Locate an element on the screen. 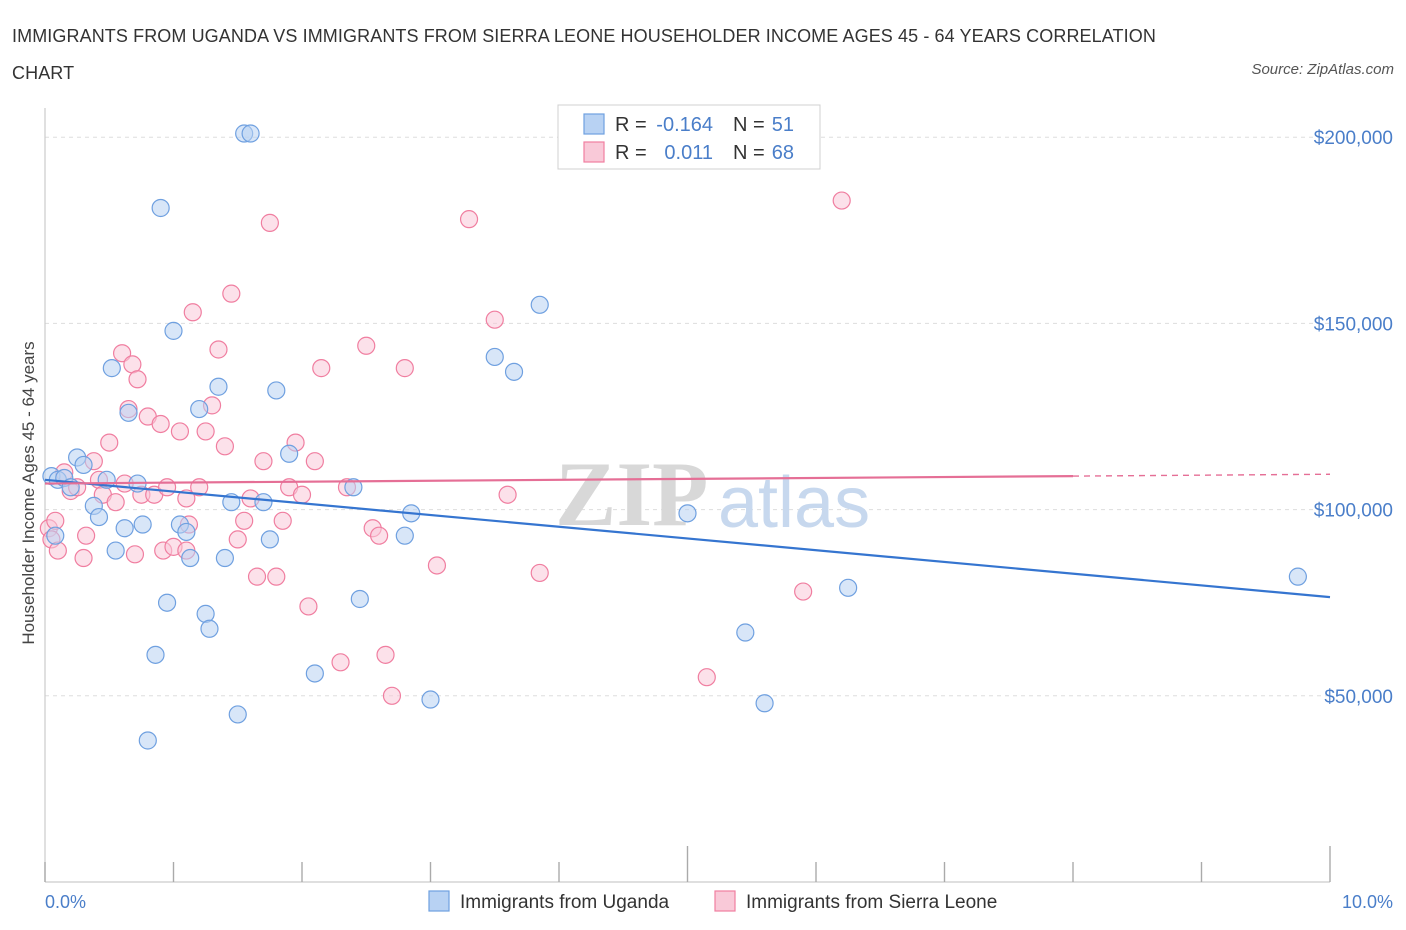 Image resolution: width=1406 pixels, height=930 pixels. x-tick-label-max: 10.0% is located at coordinates (1367, 902).